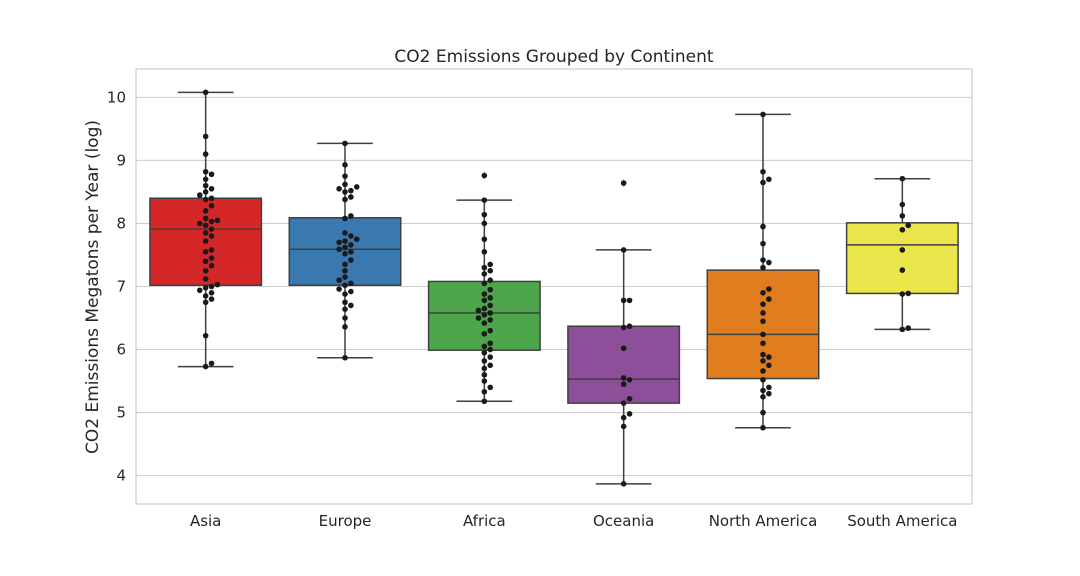 This screenshot has height=576, width=1080. What do you see at coordinates (623, 521) in the screenshot?
I see `x-tick-label: Oceania` at bounding box center [623, 521].